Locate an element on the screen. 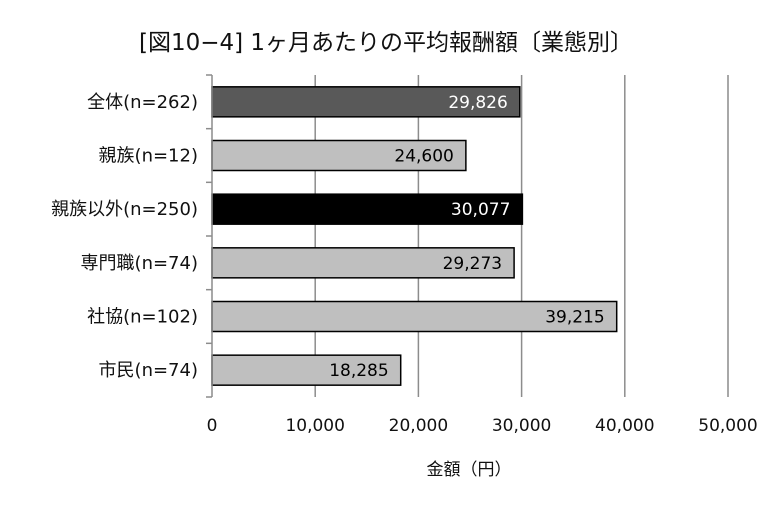 Image resolution: width=772 pixels, height=510 pixels. data-label: 29,826 is located at coordinates (477, 103).